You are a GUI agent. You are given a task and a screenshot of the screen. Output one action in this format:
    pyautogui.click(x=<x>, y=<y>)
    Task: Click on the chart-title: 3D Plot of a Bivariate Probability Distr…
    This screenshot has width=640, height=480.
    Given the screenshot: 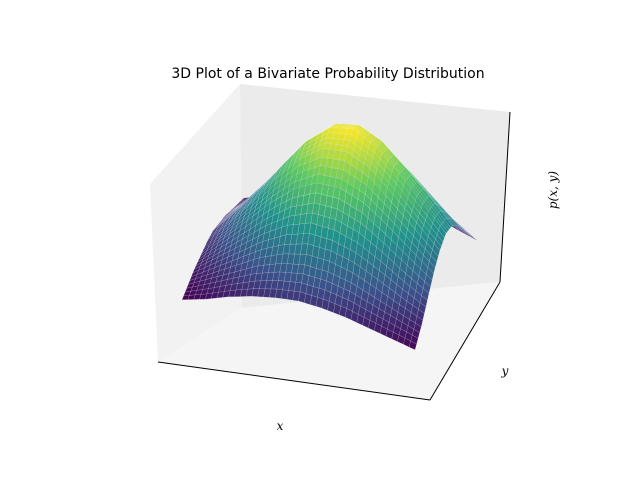 What is the action you would take?
    pyautogui.click(x=327, y=74)
    